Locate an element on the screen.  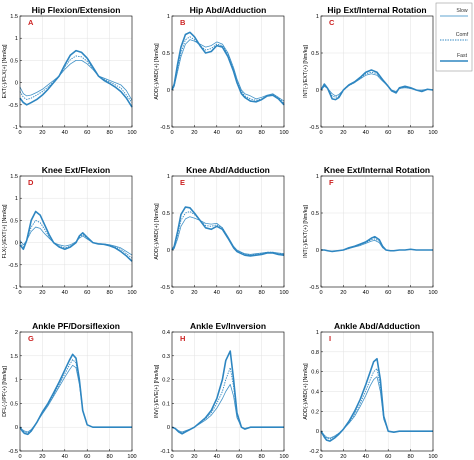
panel-title: Knee Abd/Adduction is located at coordinates (228, 170).